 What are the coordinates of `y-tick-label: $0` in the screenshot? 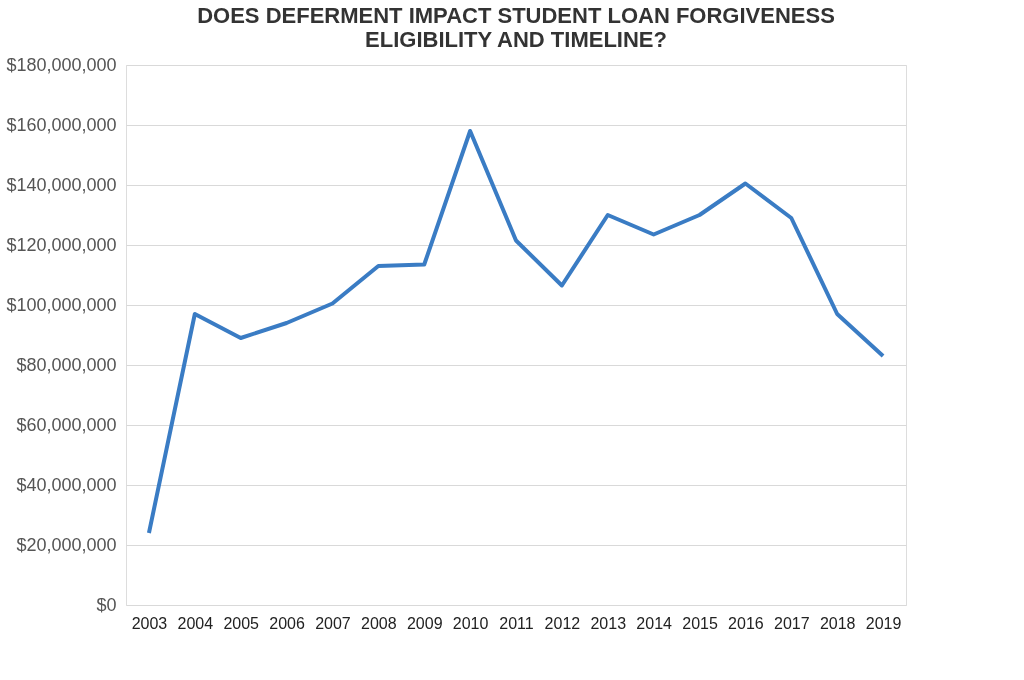 It's located at (106, 604).